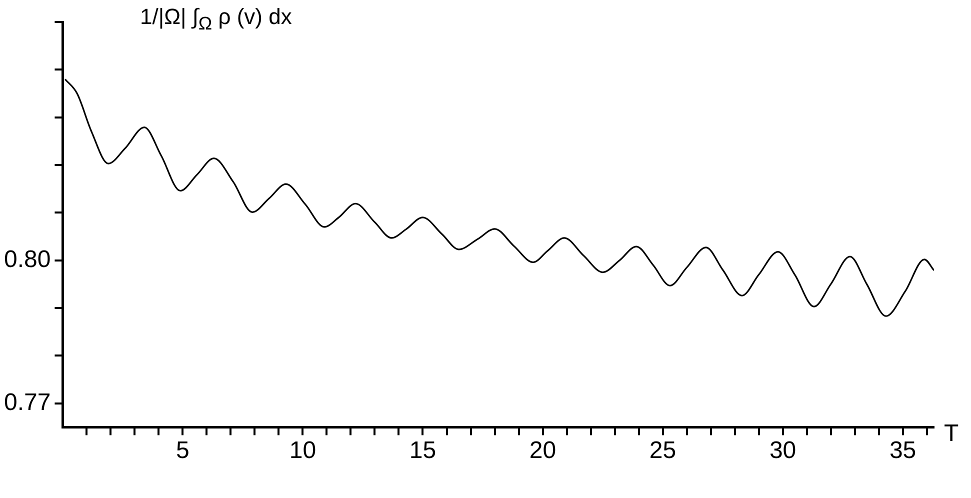 Image resolution: width=971 pixels, height=498 pixels. Describe the element at coordinates (216, 19) in the screenshot. I see `y-axis-title: 1/|Ω| ∫$_{Ω}$ ρ (v) dx` at that location.